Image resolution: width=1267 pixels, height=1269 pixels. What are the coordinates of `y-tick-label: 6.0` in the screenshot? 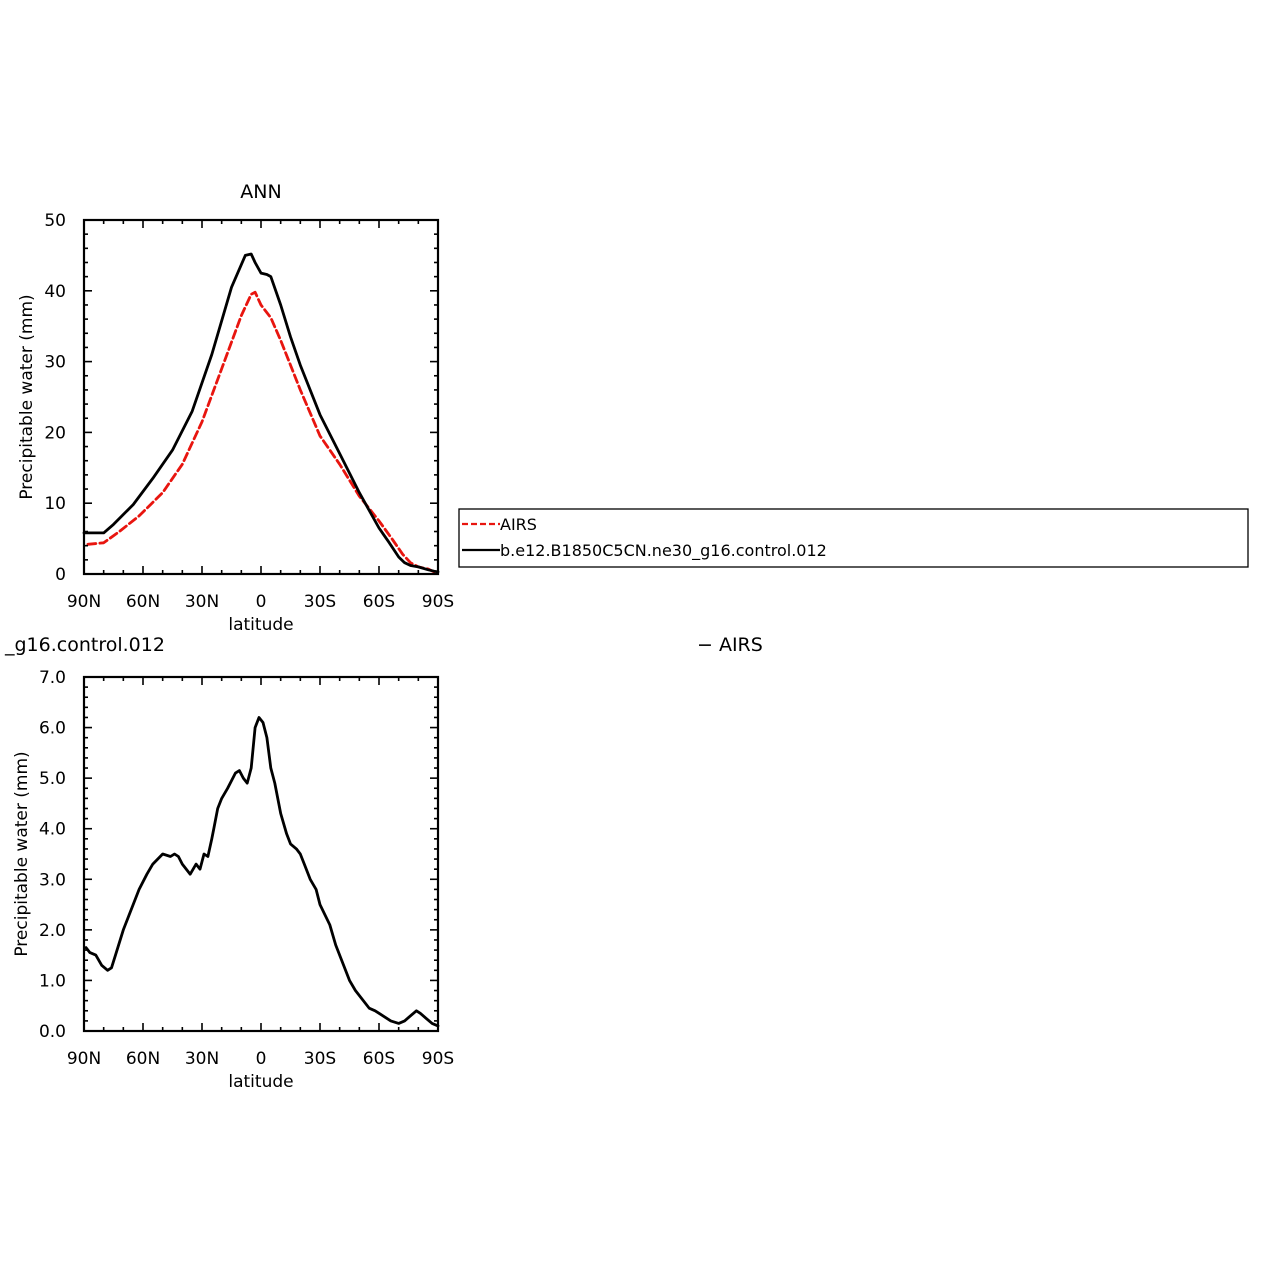 It's located at (52, 729).